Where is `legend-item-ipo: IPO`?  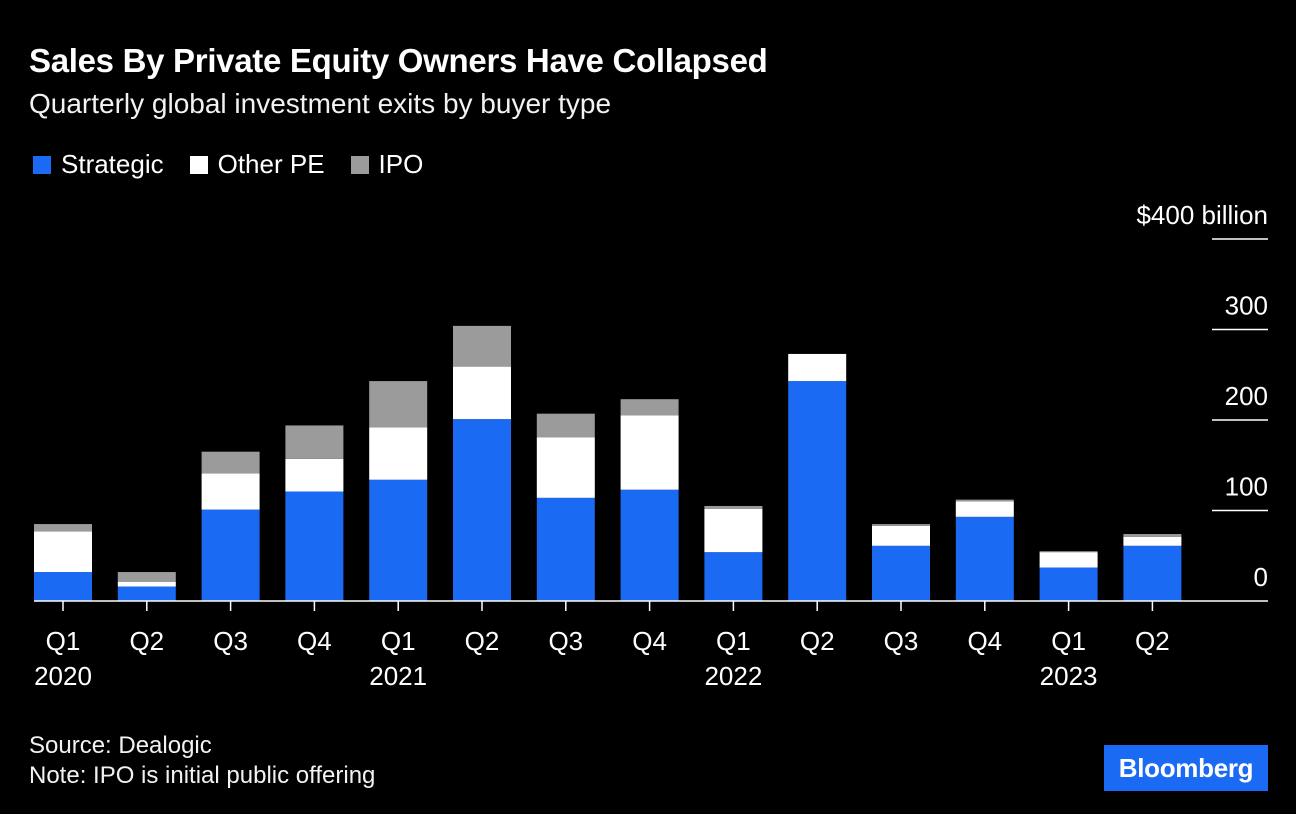 legend-item-ipo: IPO is located at coordinates (387, 164).